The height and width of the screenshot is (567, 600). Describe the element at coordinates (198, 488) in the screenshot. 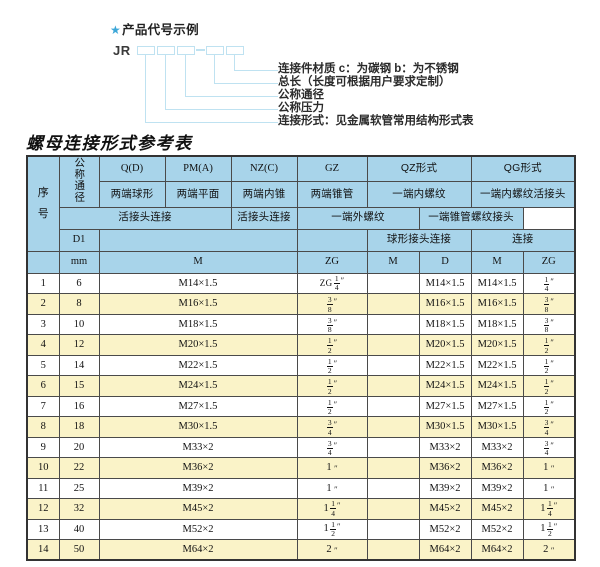

I see `cell-thread-m: M39×2` at that location.